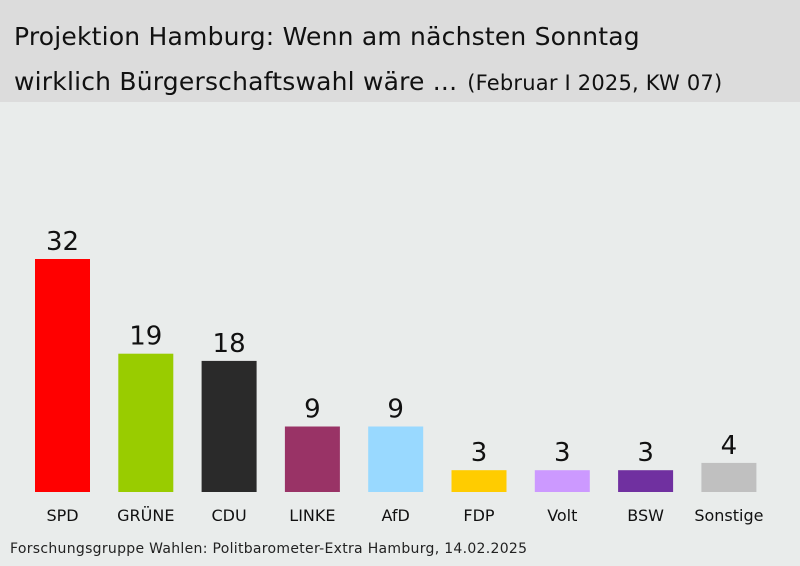 This screenshot has height=566, width=800. What do you see at coordinates (145, 337) in the screenshot?
I see `value-label-gr-ne: 19` at bounding box center [145, 337].